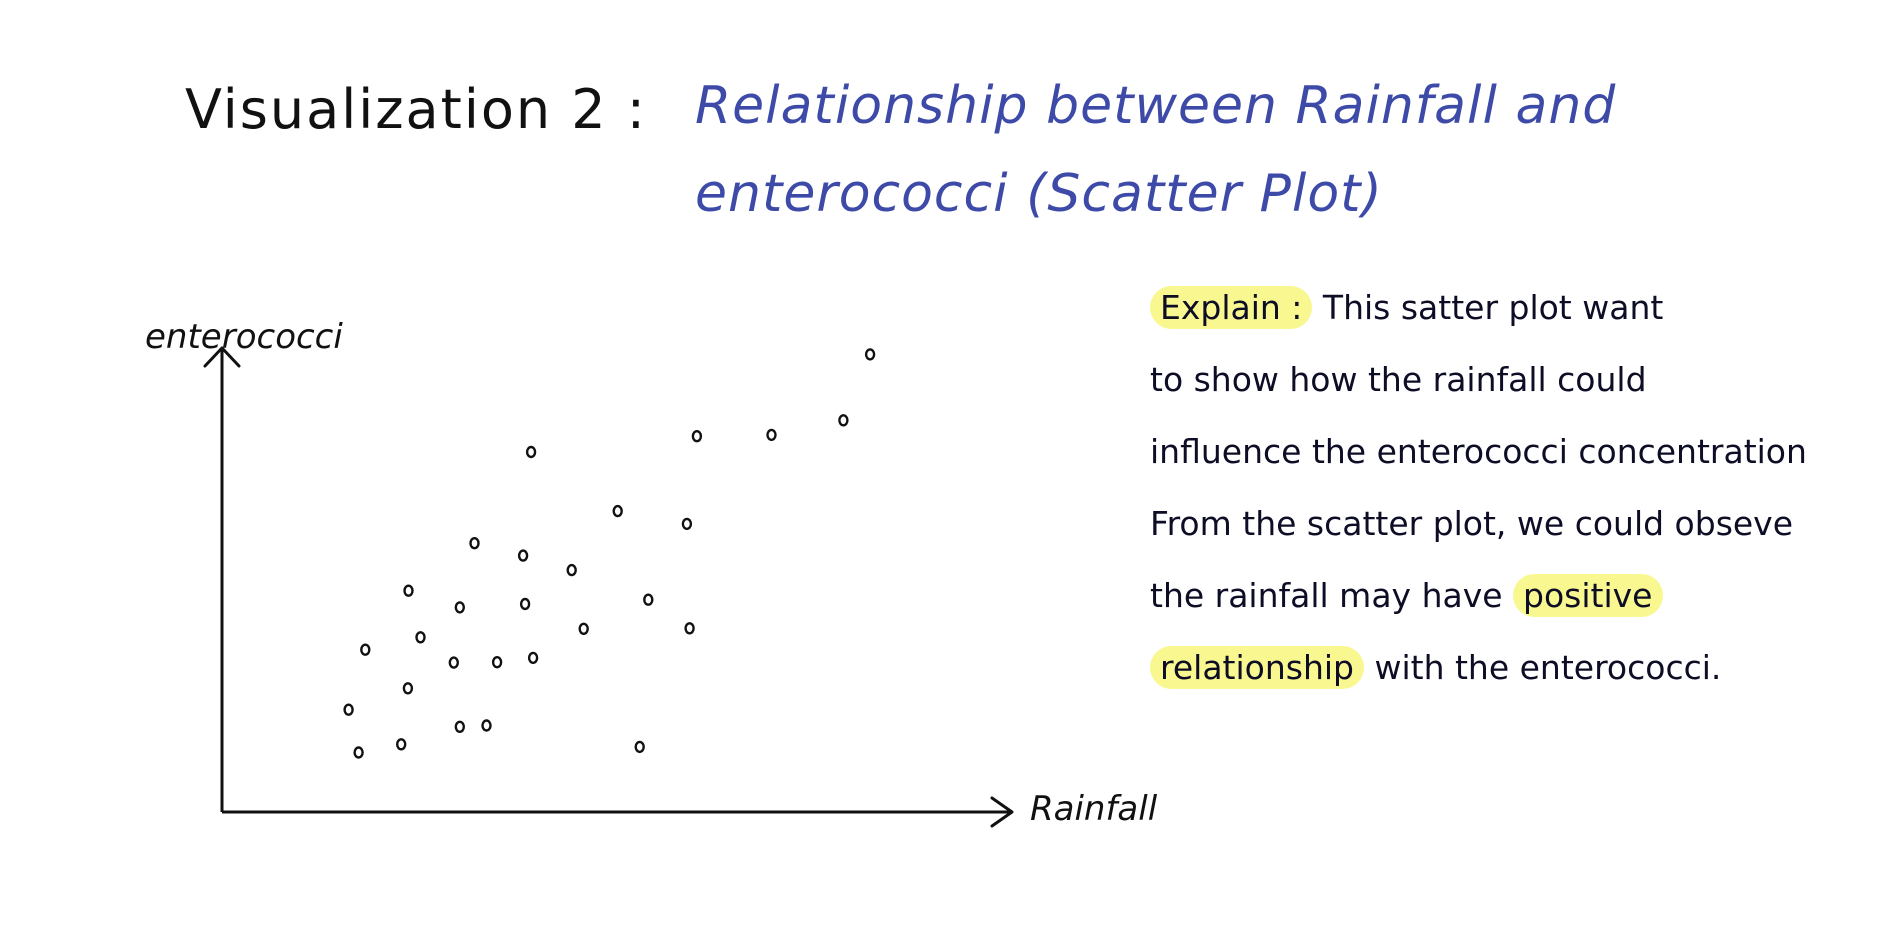 Image resolution: width=1888 pixels, height=932 pixels. I want to click on y-axis, so click(222, 579).